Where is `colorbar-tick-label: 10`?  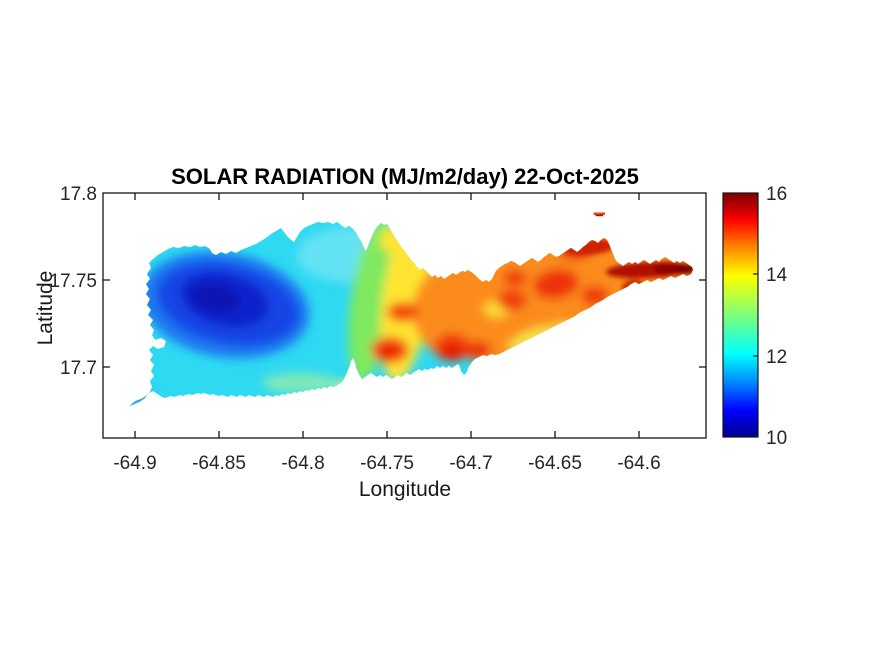
colorbar-tick-label: 10 is located at coordinates (776, 438).